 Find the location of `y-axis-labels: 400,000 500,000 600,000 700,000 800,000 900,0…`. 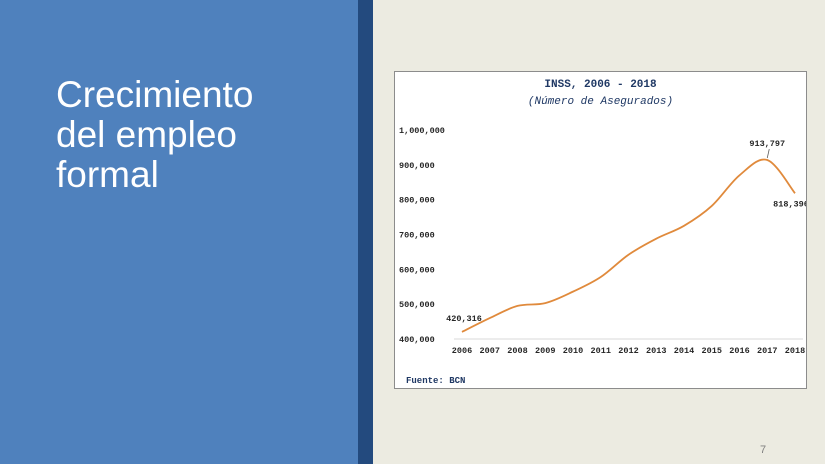

y-axis-labels: 400,000 500,000 600,000 700,000 800,000 900,0… is located at coordinates (422, 235).